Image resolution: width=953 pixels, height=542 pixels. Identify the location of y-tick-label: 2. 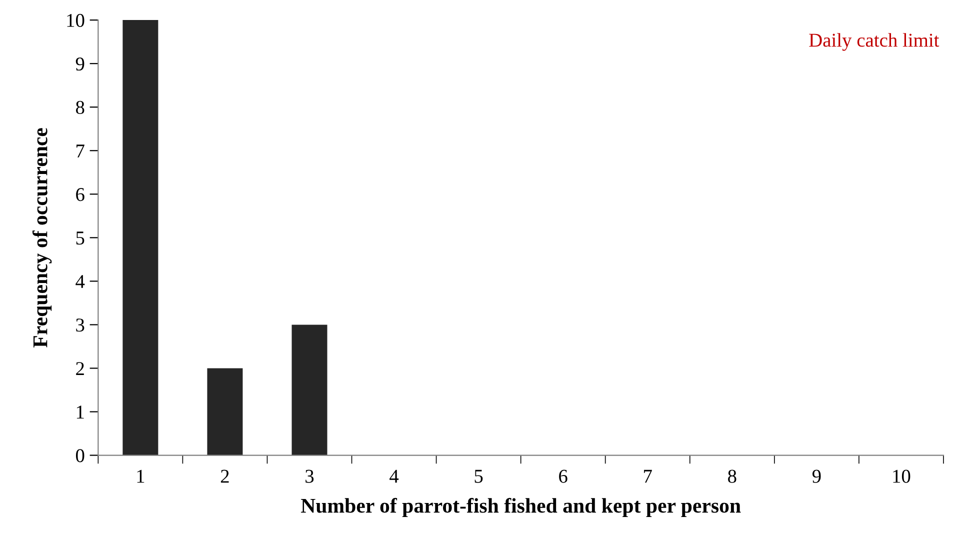
(80, 368).